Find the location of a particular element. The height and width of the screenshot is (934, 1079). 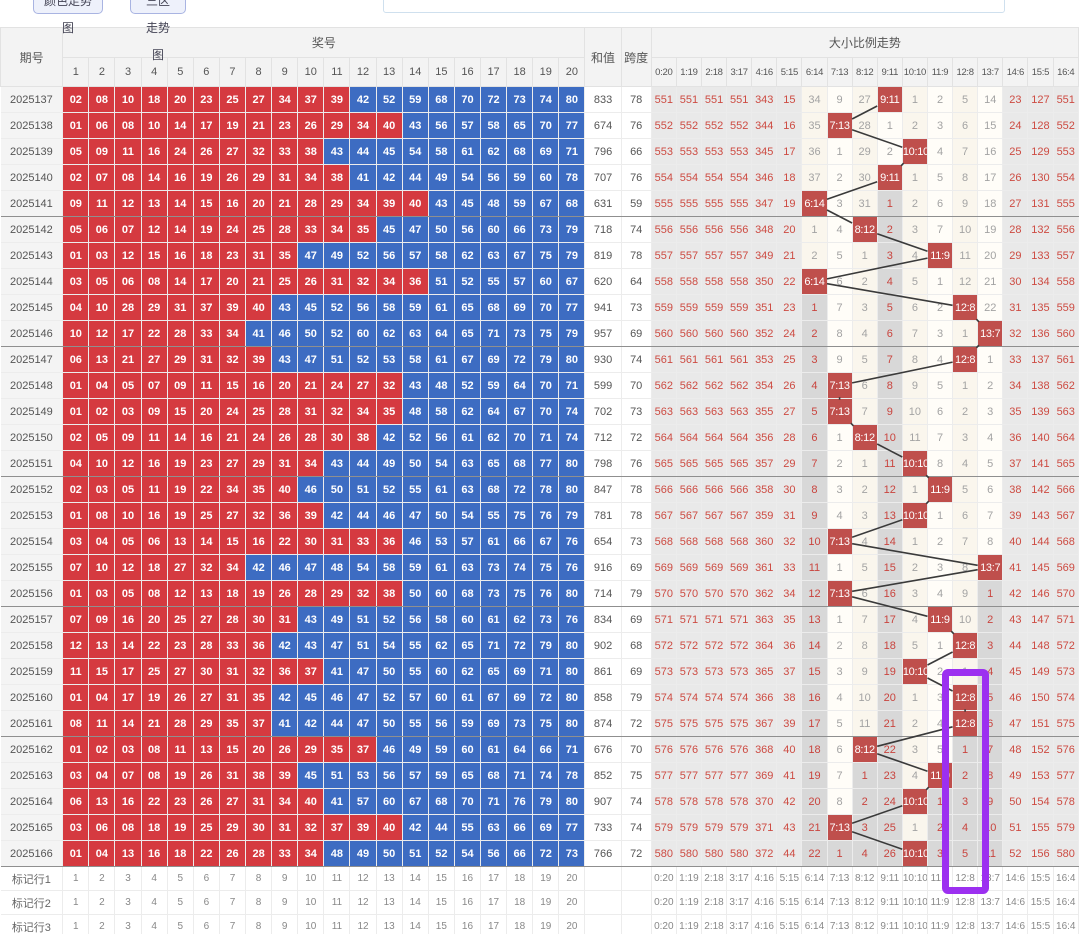

zone-trend-button: 三区走势图 is located at coordinates (158, 31).